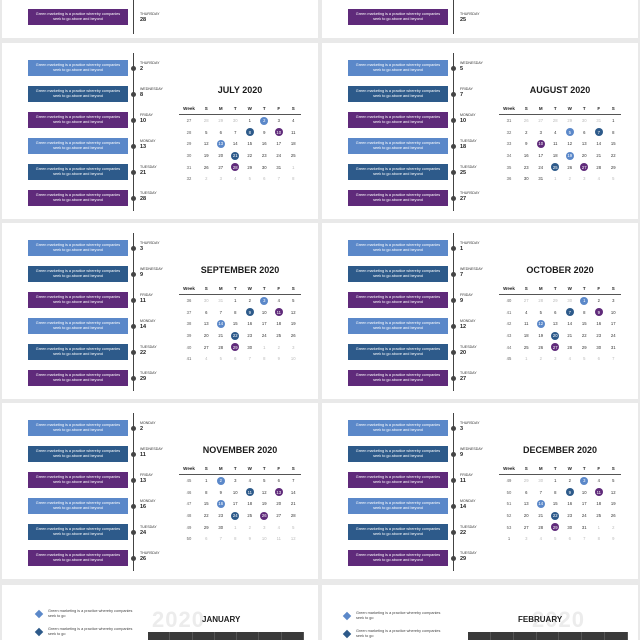  I want to click on calendar-day: 31, so click(221, 300).